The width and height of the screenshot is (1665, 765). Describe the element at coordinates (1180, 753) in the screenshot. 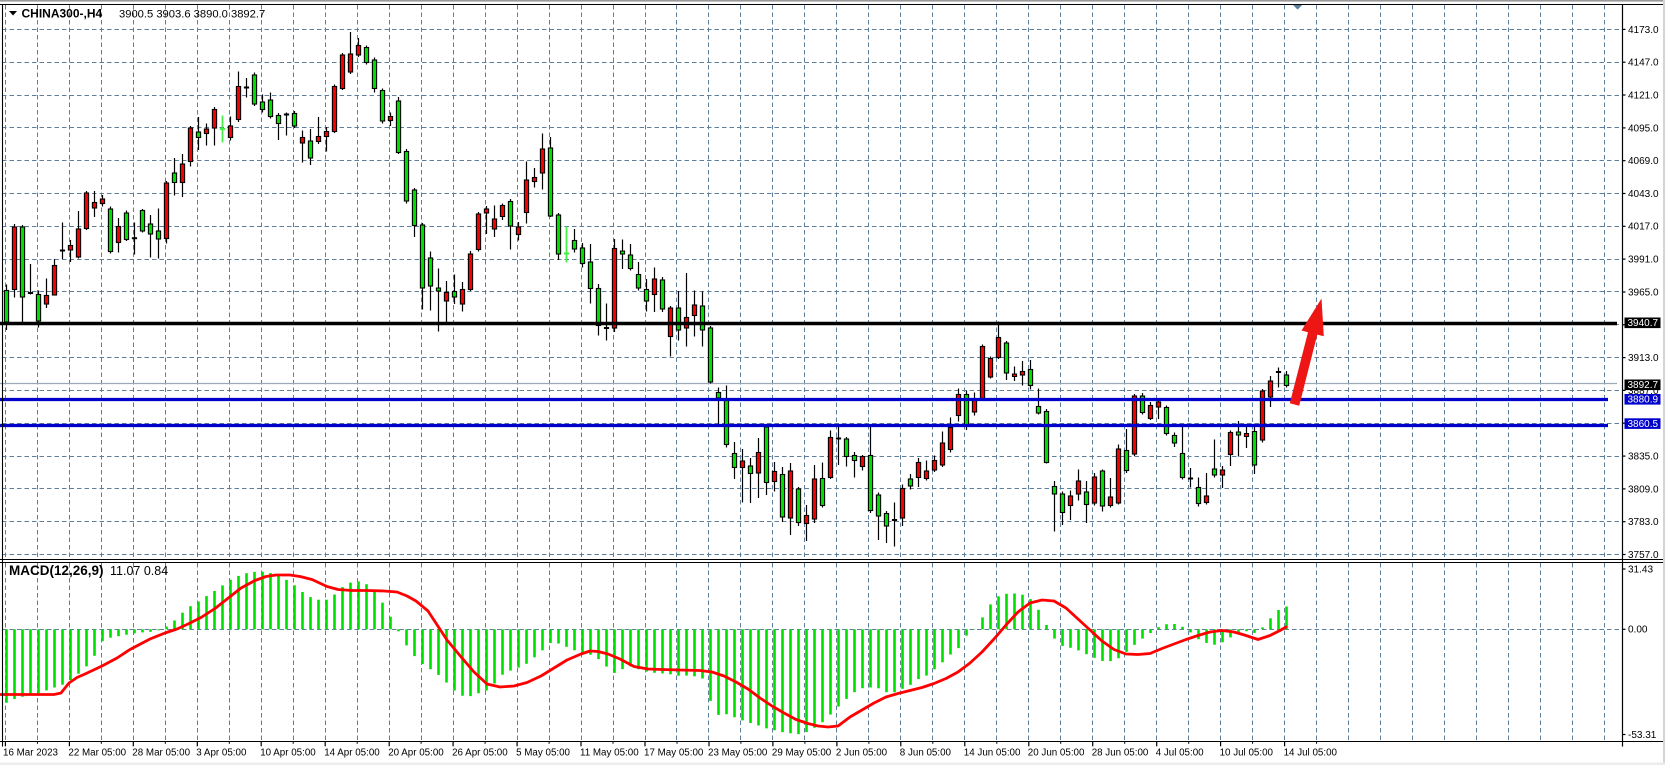

I see `svg-text: 4 Jul 05:00` at that location.